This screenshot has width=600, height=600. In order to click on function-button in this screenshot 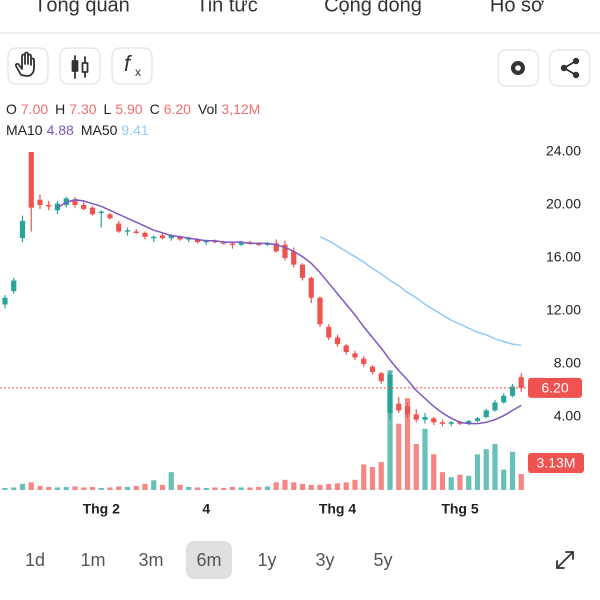, I will do `click(132, 66)`.